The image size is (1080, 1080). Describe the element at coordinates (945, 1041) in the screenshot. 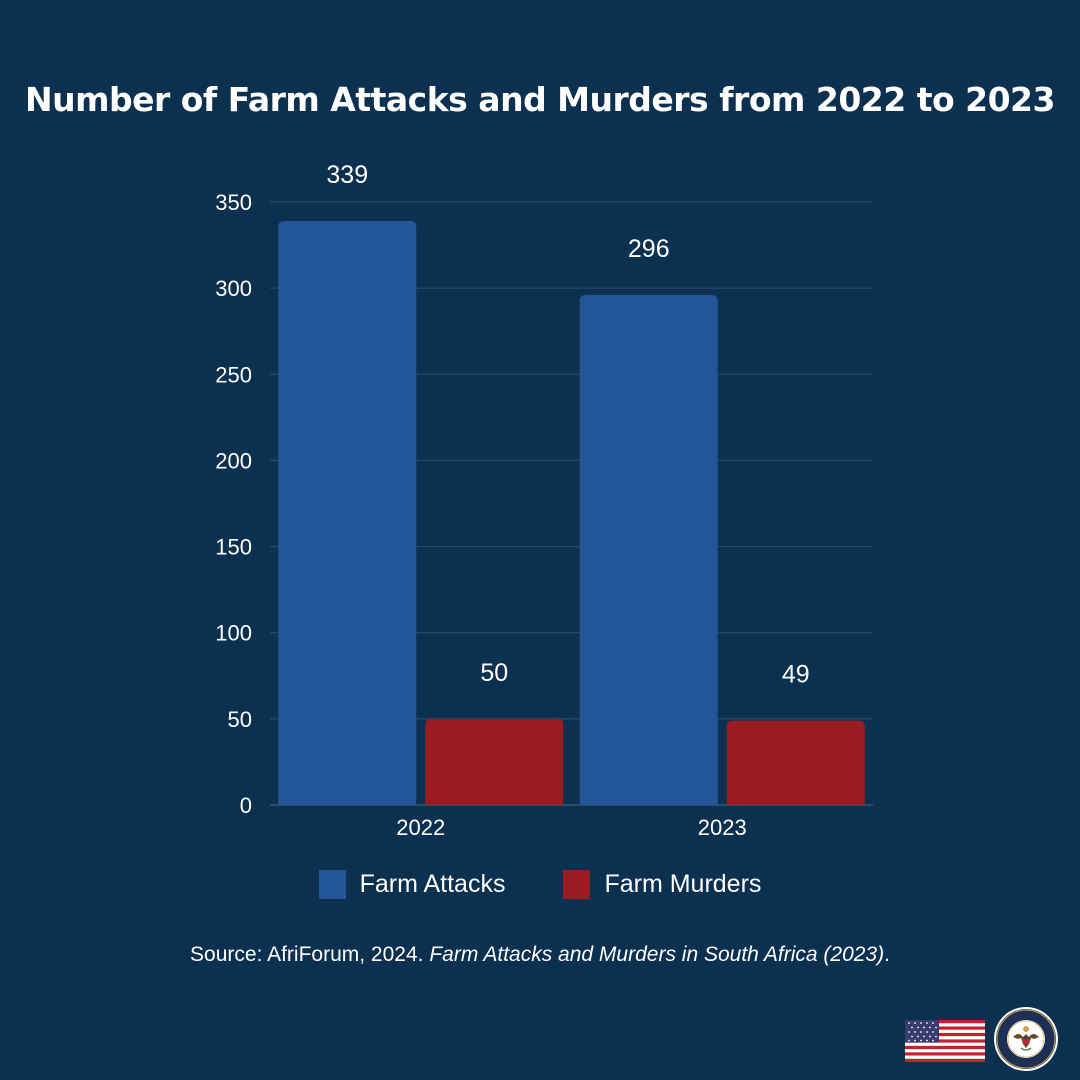

I see `us-flag-icon` at that location.